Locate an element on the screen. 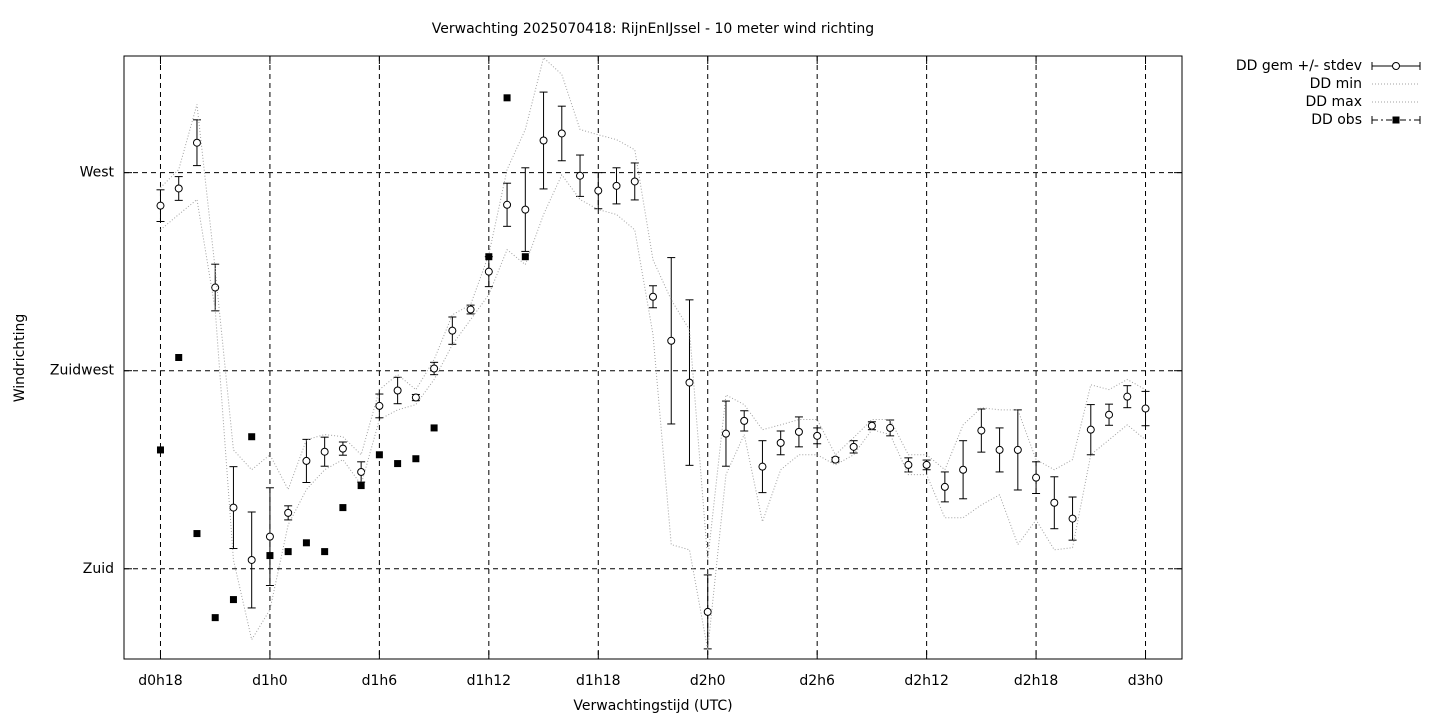  x-tick-label: d3h0 is located at coordinates (1146, 681).